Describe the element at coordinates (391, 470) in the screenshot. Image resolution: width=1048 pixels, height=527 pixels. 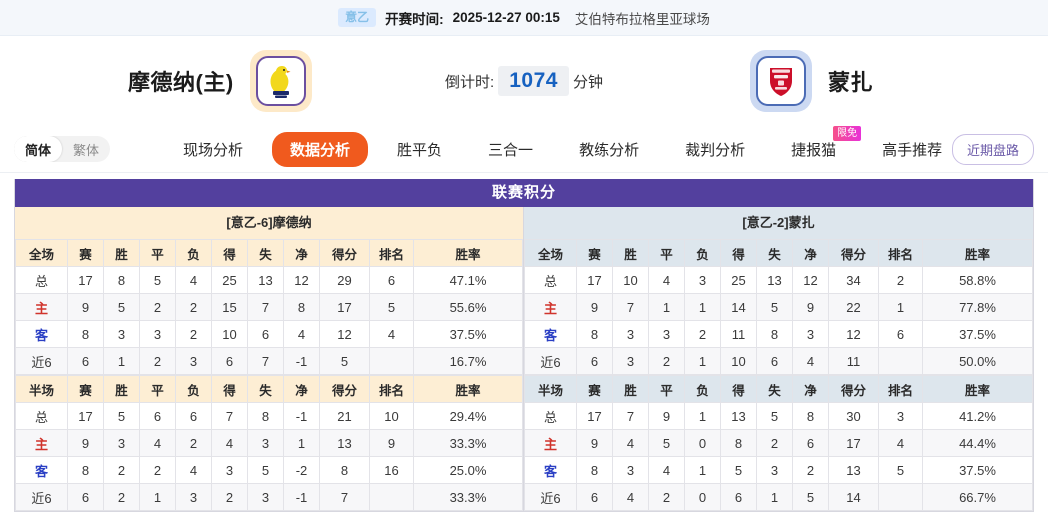
I see `cell-rank: 16` at that location.